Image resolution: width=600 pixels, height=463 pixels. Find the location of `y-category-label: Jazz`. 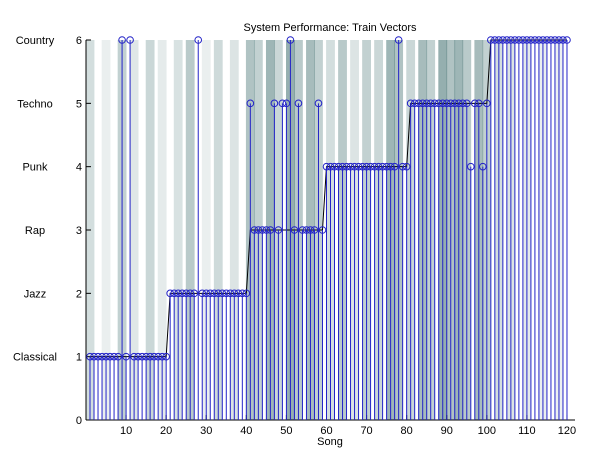

y-category-label: Jazz is located at coordinates (35, 294).